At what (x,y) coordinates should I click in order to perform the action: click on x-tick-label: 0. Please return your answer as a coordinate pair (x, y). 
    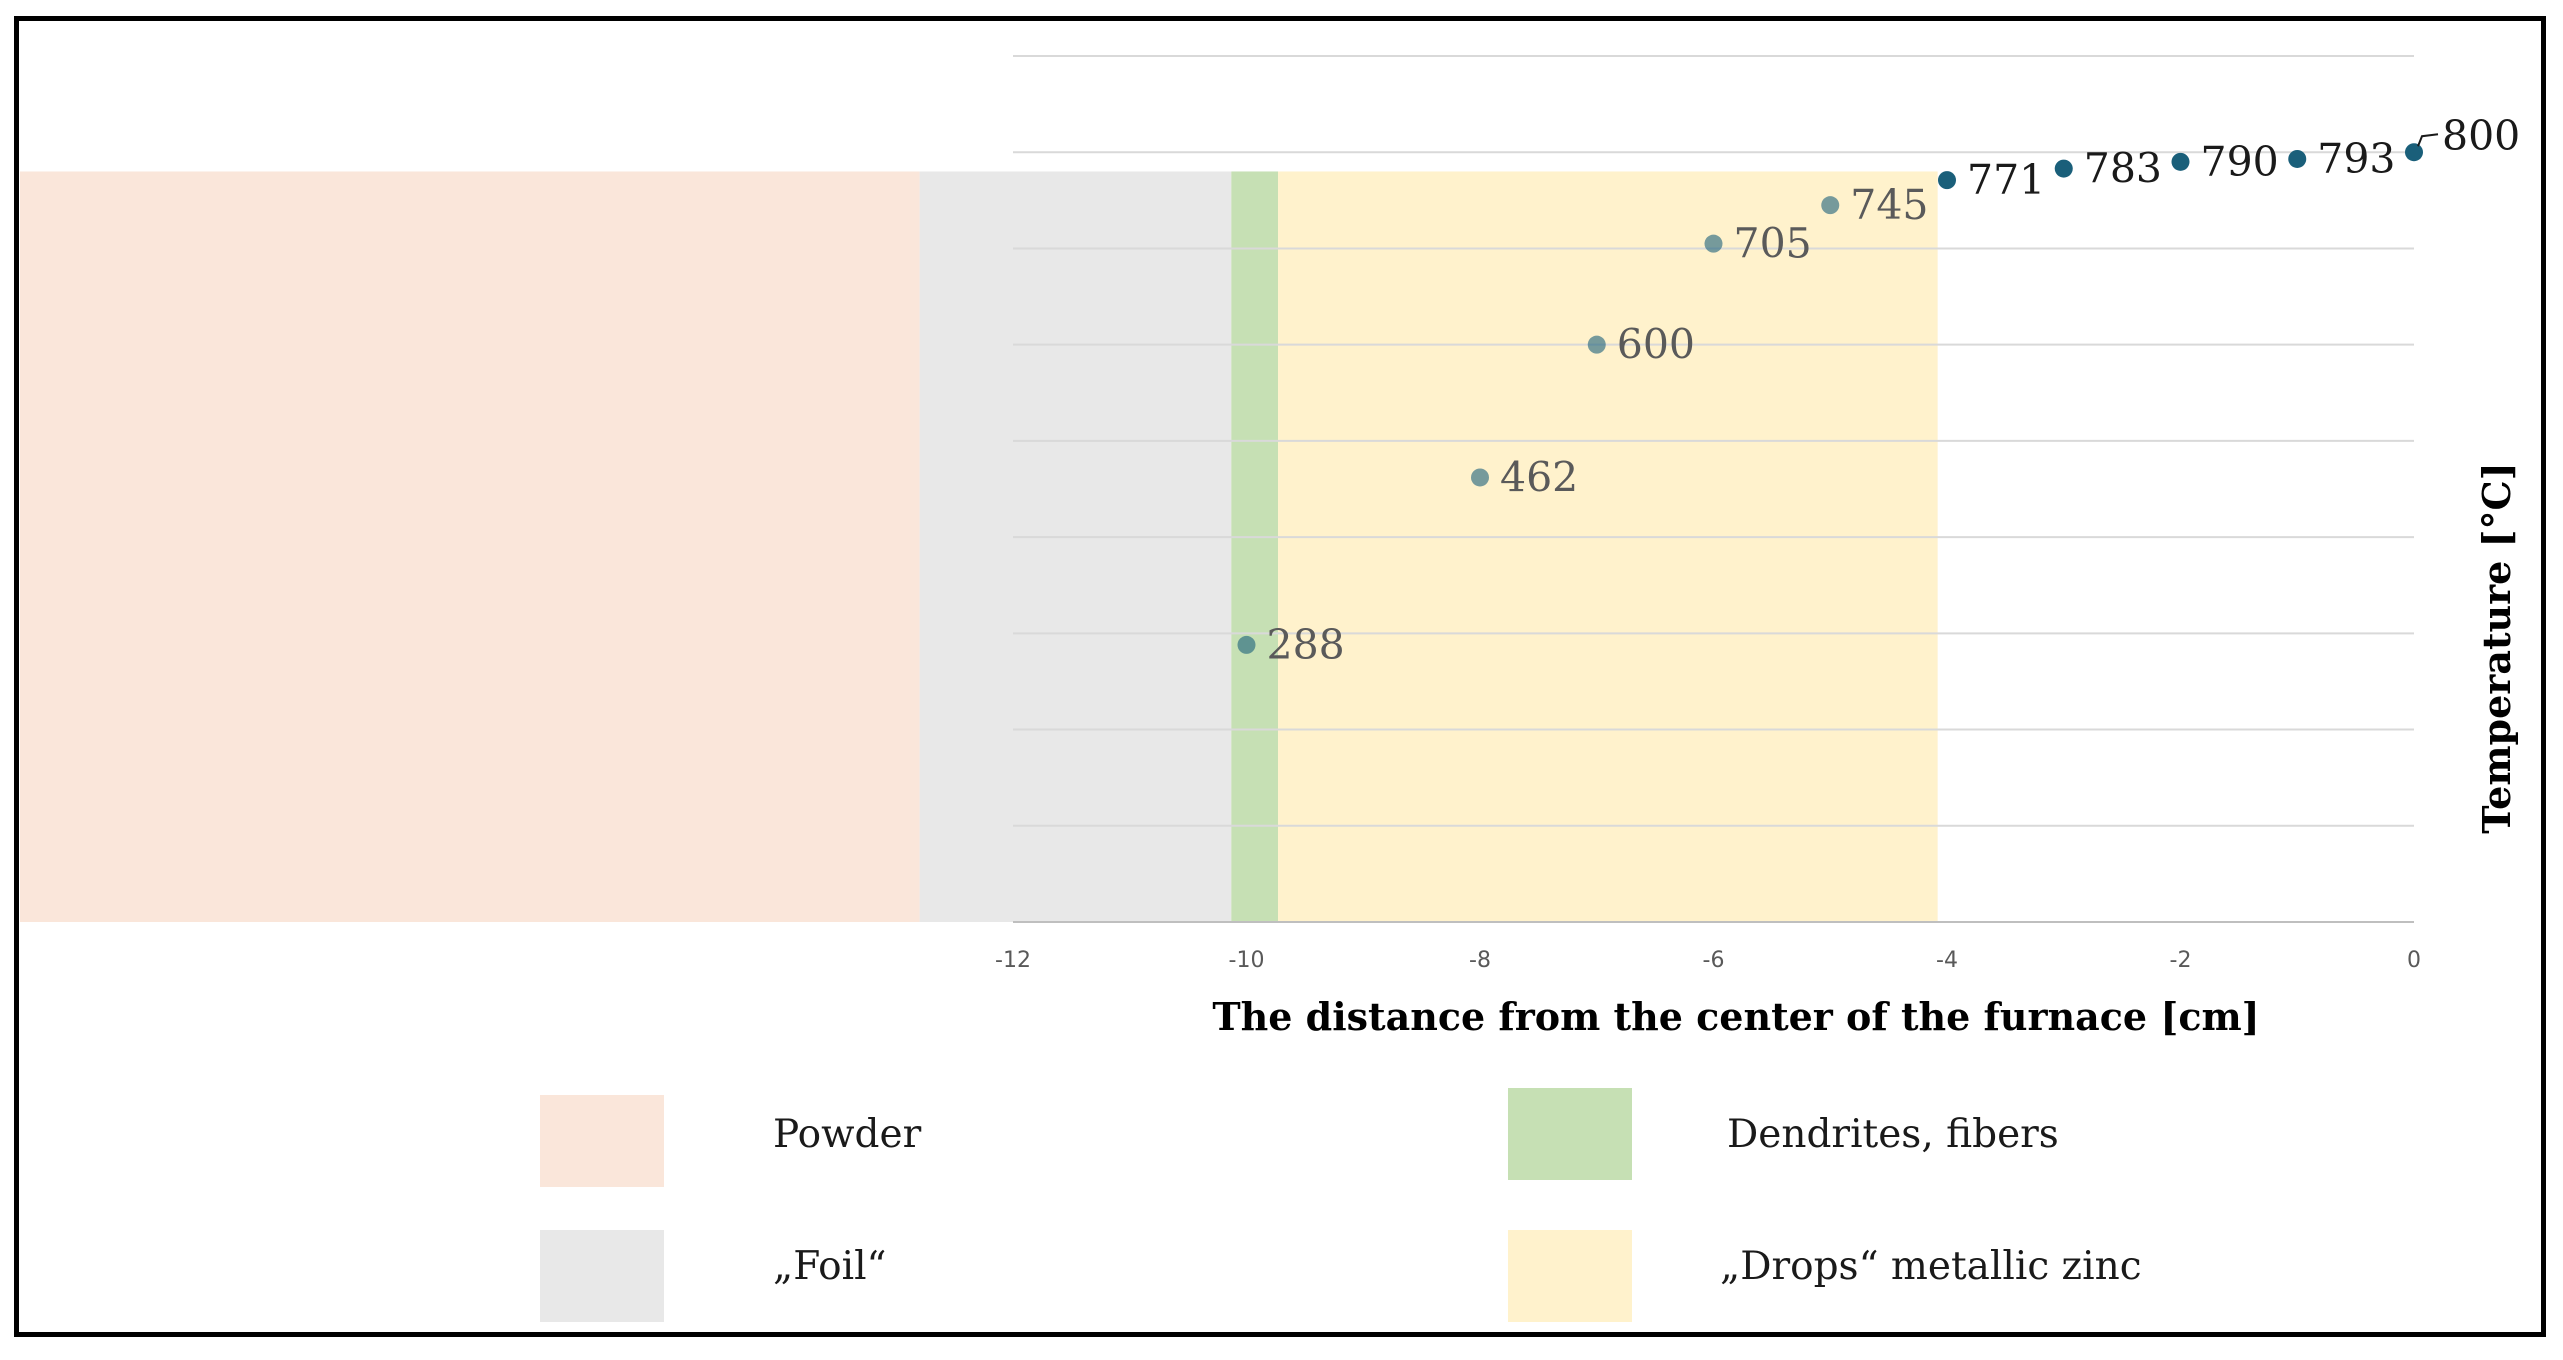
    Looking at the image, I should click on (2414, 960).